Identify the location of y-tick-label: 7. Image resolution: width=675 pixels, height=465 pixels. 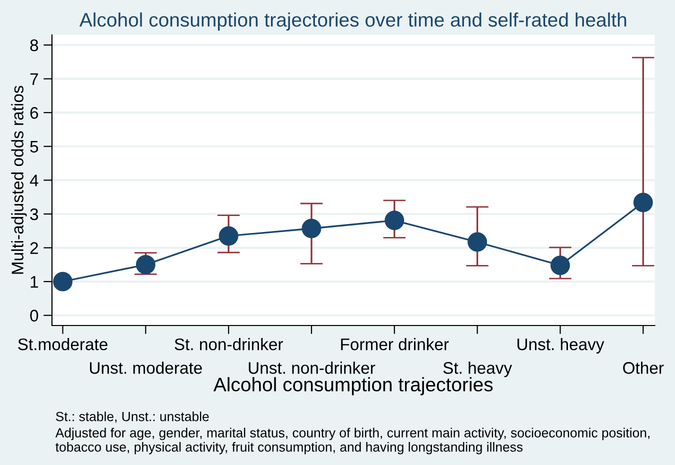
(34, 79).